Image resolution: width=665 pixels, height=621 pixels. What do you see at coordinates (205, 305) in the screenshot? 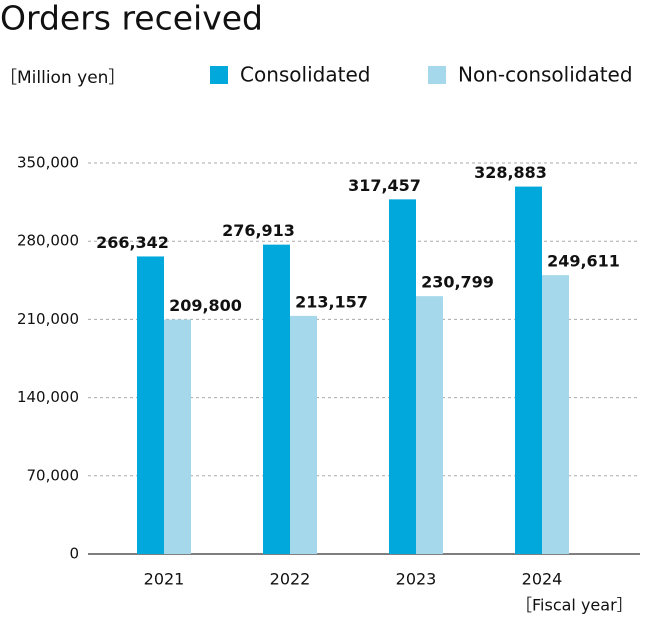
I see `value-label: 209,800` at bounding box center [205, 305].